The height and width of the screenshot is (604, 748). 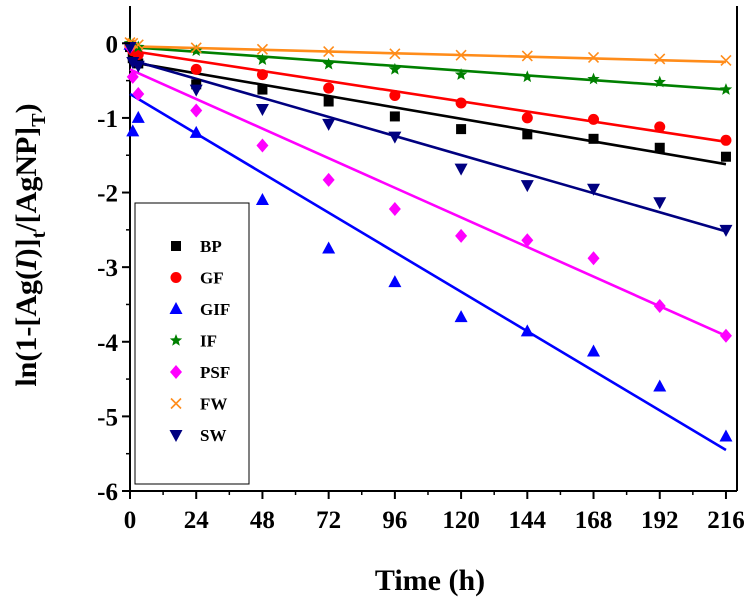 I want to click on fit-line-bp, so click(x=428, y=113).